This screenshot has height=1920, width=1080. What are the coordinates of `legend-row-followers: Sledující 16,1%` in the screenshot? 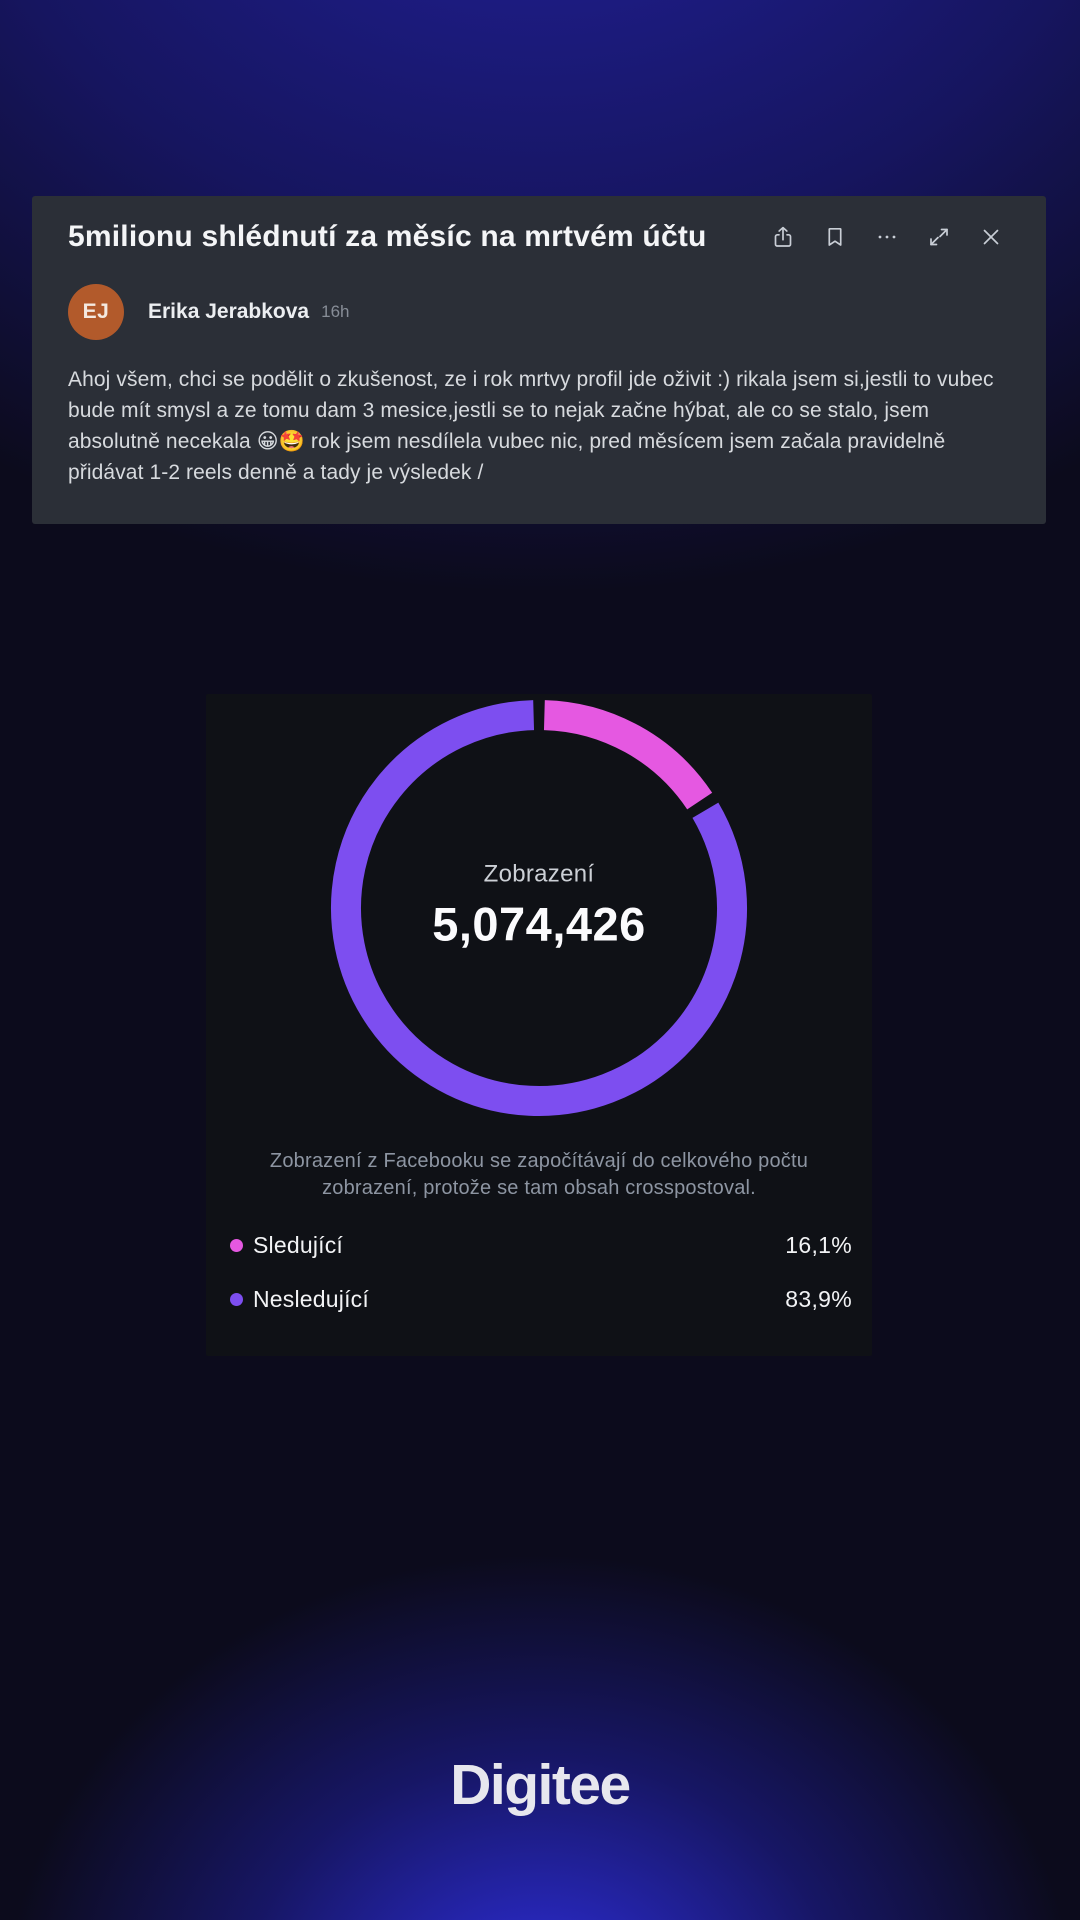 It's located at (541, 1245).